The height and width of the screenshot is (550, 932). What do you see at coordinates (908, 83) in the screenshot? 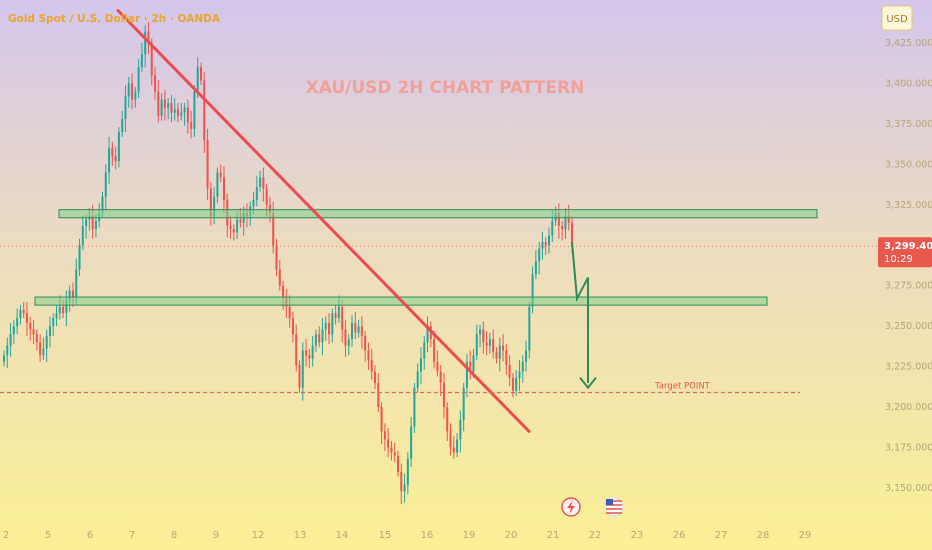
I see `y-tick-label: 3,400.000` at bounding box center [908, 83].